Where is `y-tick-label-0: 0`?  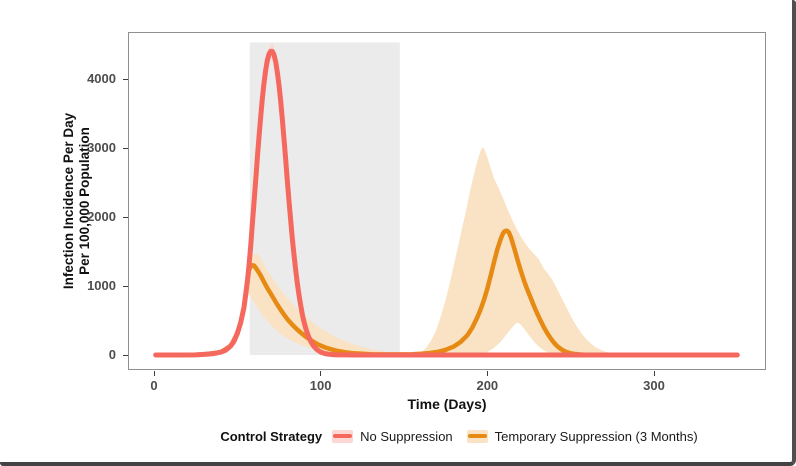
y-tick-label-0: 0 is located at coordinates (112, 354).